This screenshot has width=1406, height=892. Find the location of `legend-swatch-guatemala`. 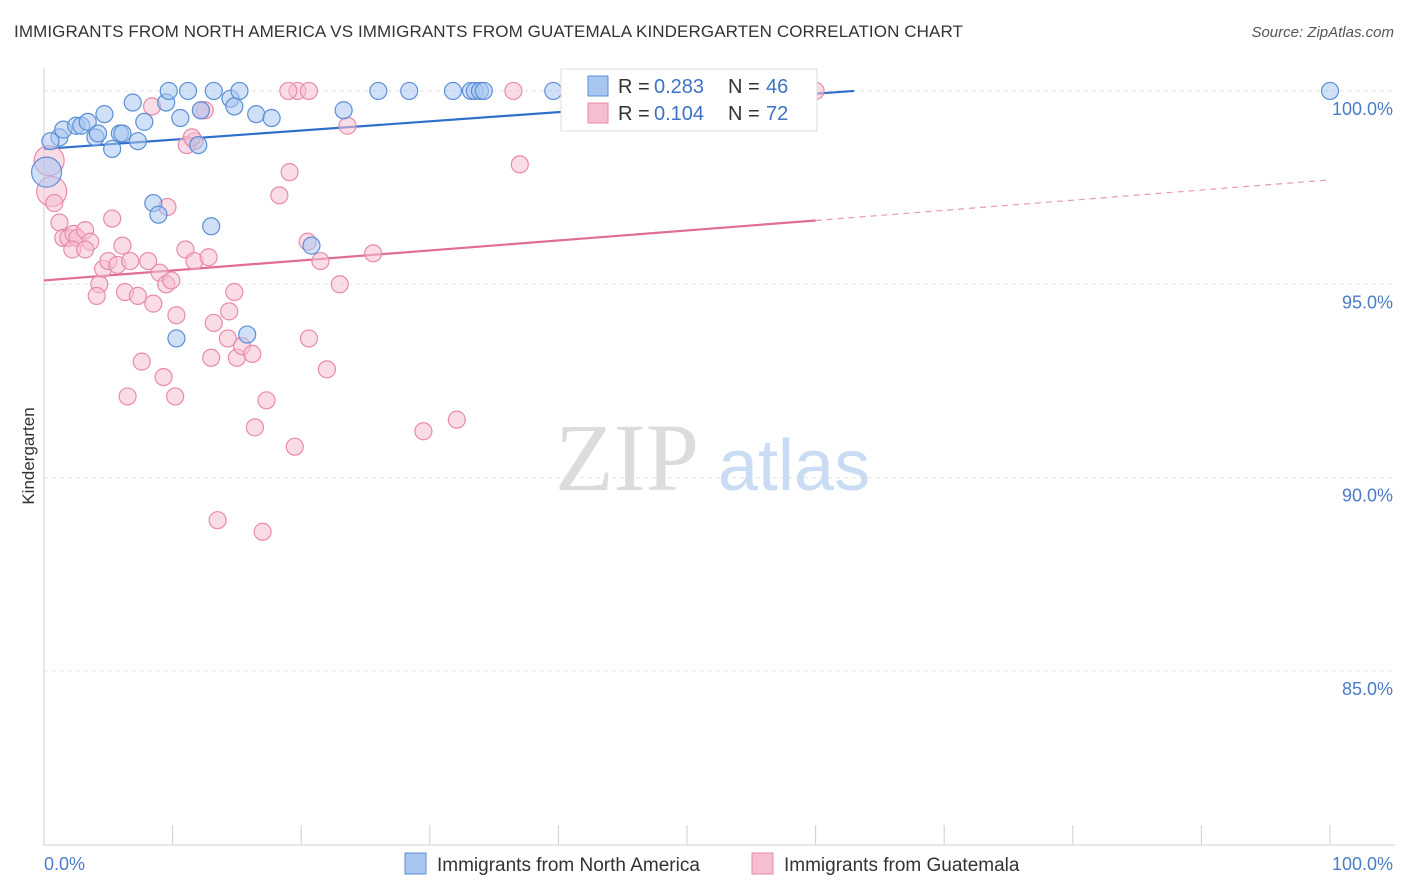

legend-swatch-guatemala is located at coordinates (762, 863).